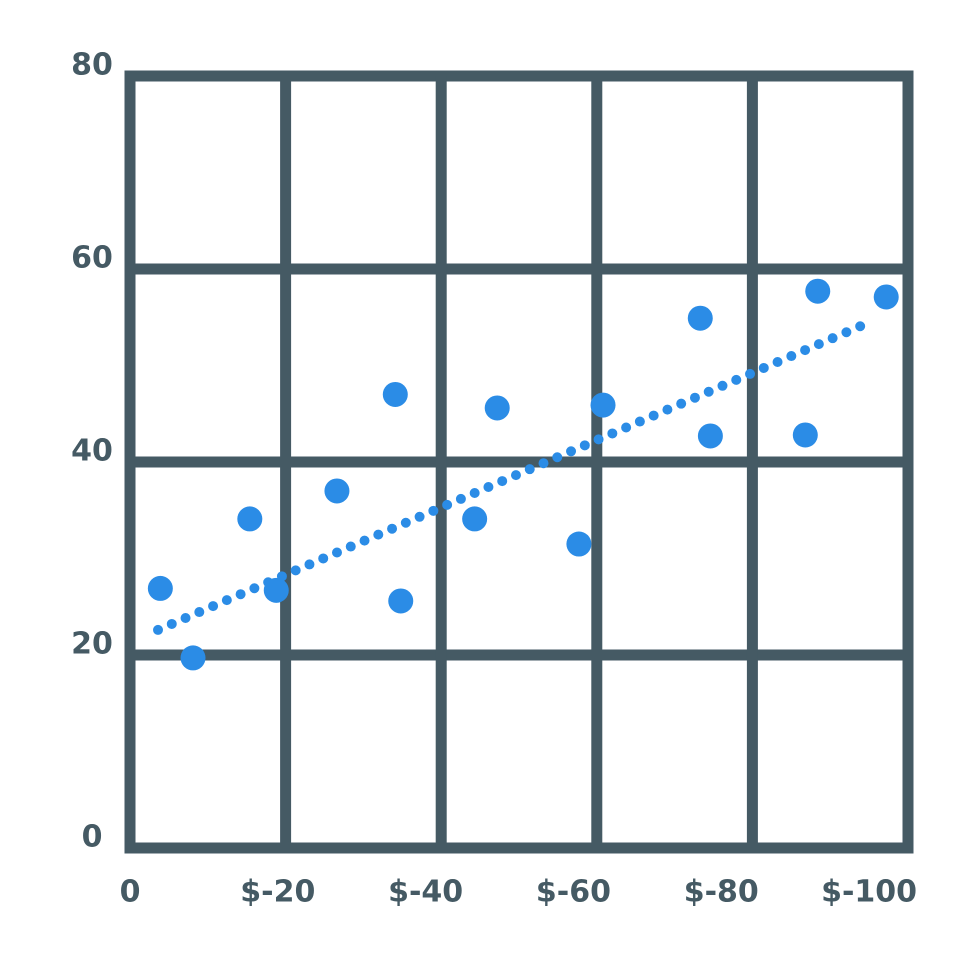  I want to click on y-tick-label: 40, so click(92, 451).